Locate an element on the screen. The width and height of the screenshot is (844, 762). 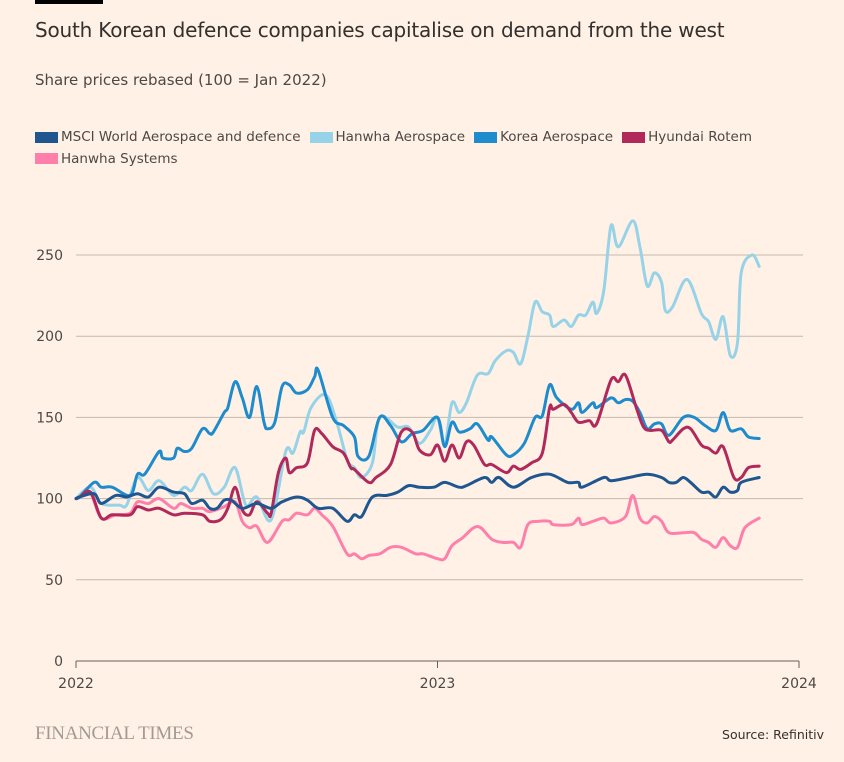
legend-label: MSCI World Aerospace and defence is located at coordinates (181, 137).